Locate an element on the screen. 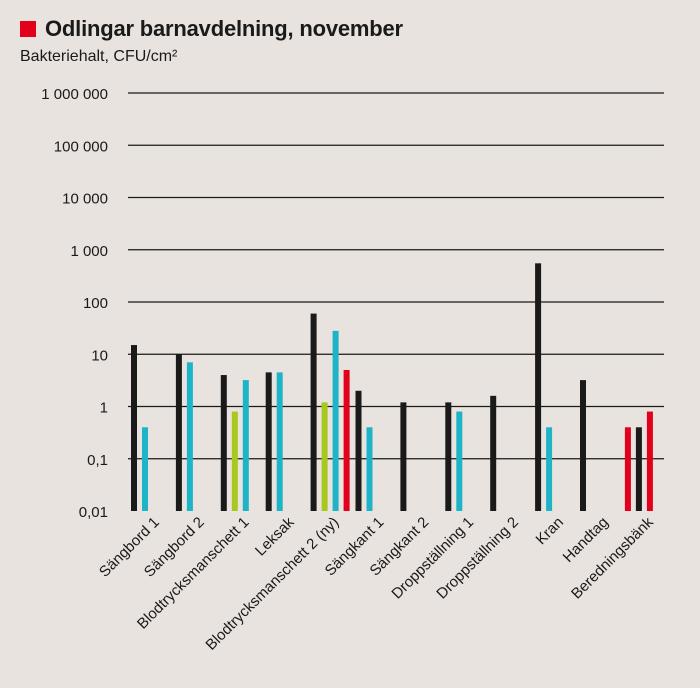 The width and height of the screenshot is (700, 688). y-tick-label: 10 is located at coordinates (99, 355).